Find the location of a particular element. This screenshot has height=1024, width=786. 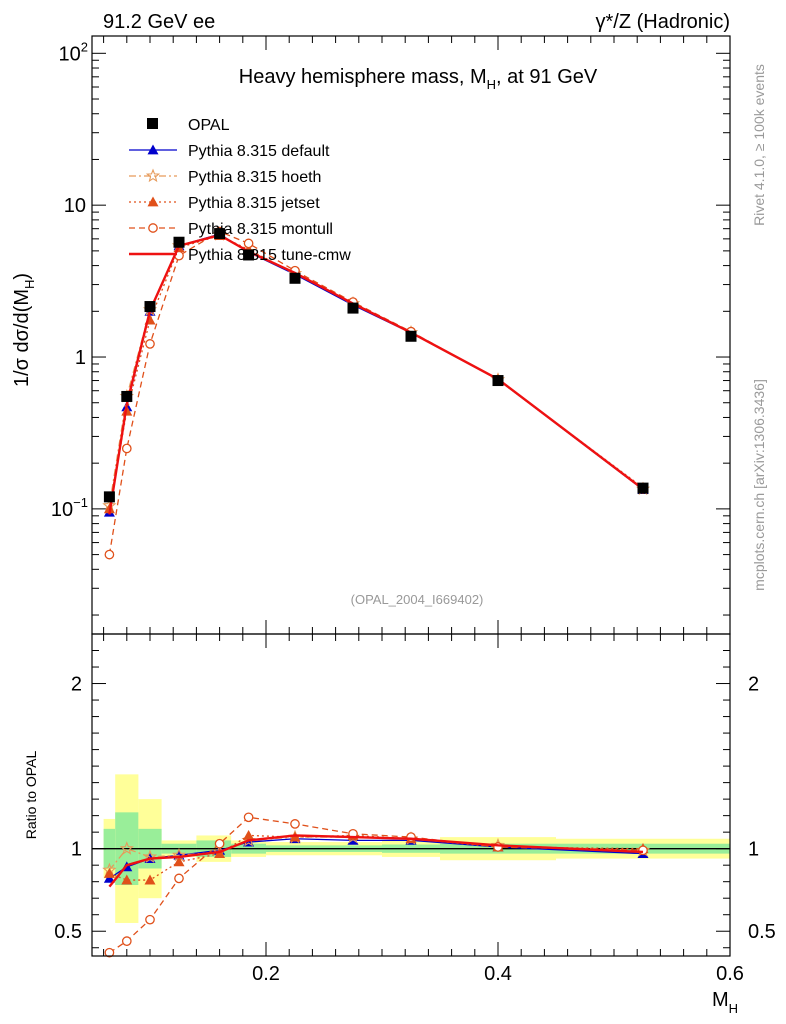

ratio-tick-label-right: 2 is located at coordinates (753, 685).